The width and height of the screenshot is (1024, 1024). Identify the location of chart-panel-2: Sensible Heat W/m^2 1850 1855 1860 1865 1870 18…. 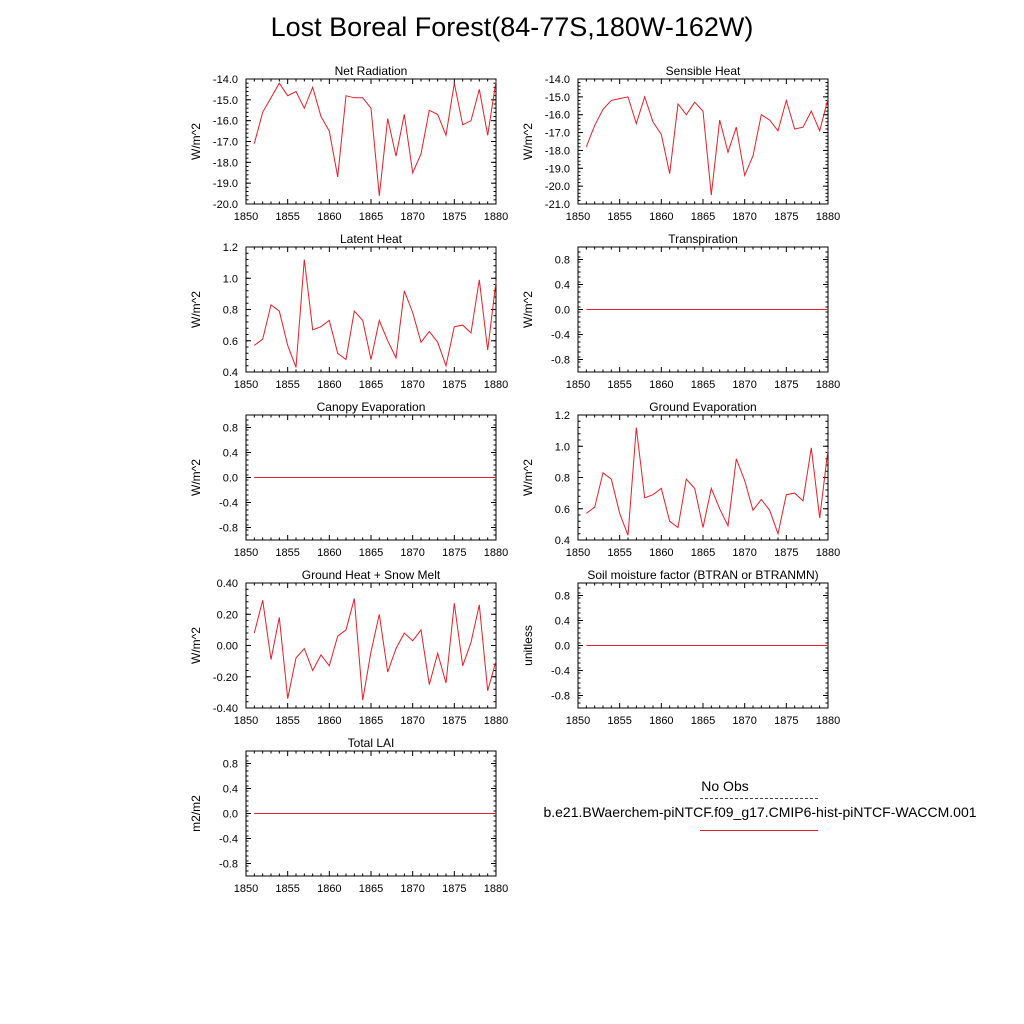
(680, 143).